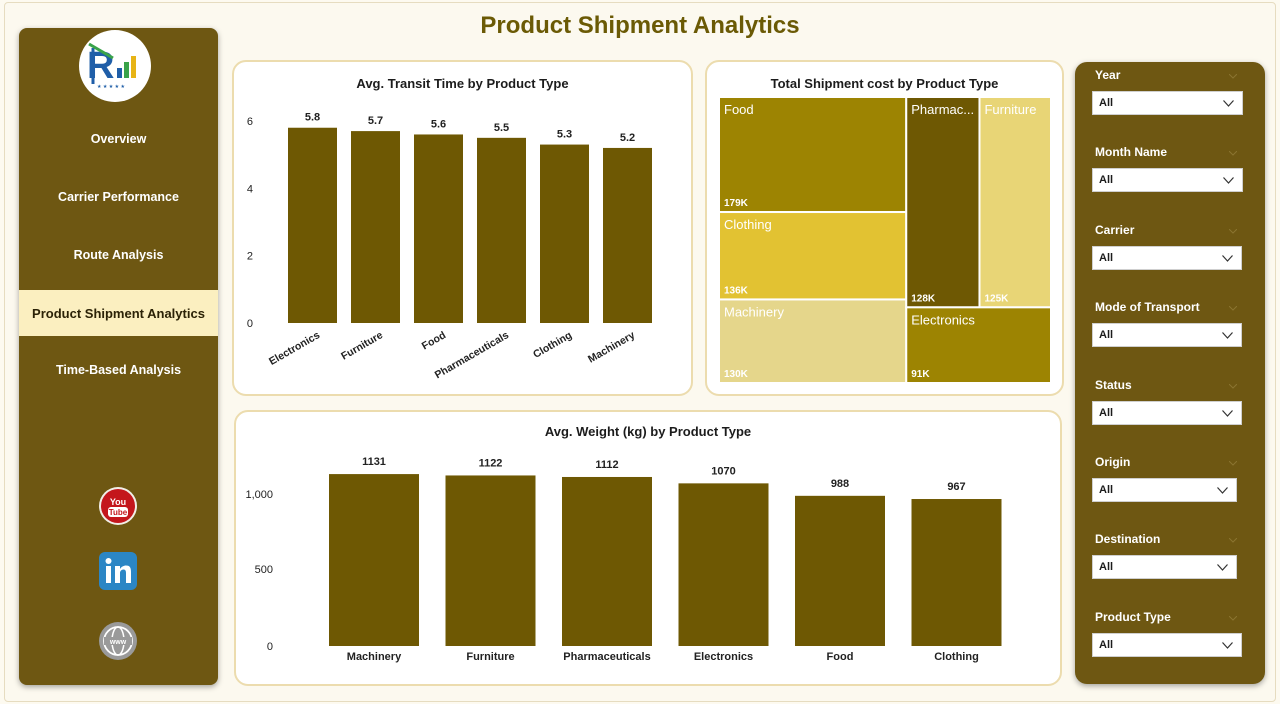 The width and height of the screenshot is (1280, 704). I want to click on data-label: 5.6, so click(438, 124).